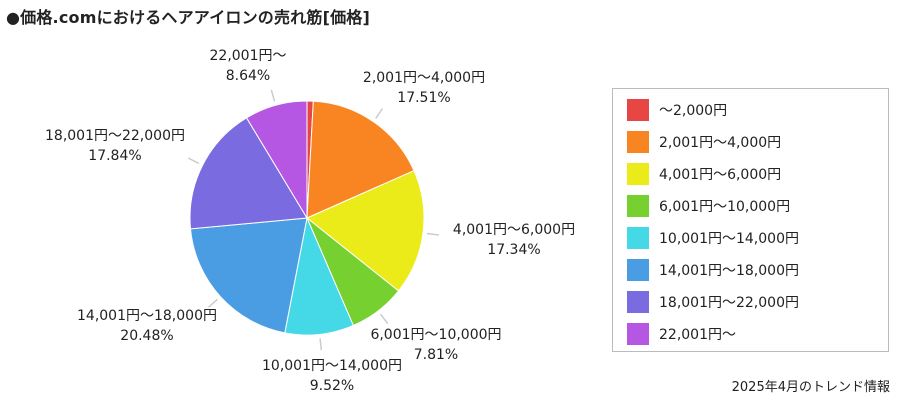 Image resolution: width=900 pixels, height=407 pixels. I want to click on slice-percent-label: 17.84%, so click(114, 156).